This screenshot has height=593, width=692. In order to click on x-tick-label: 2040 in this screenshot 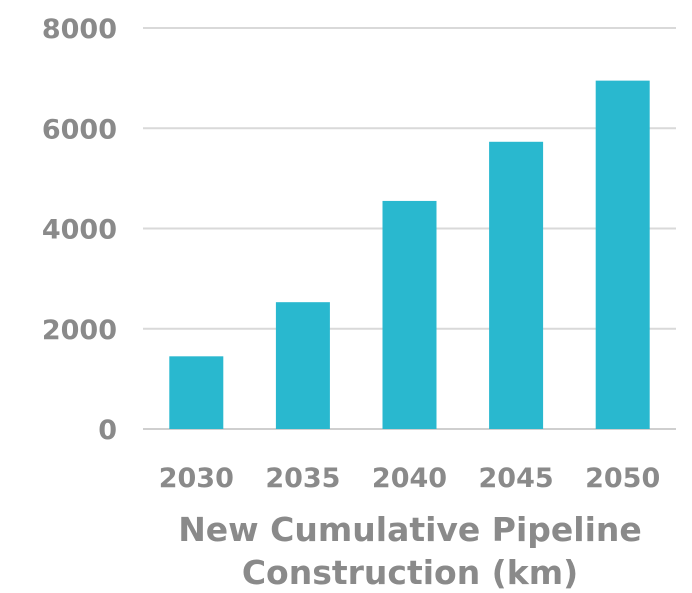, I will do `click(409, 478)`.